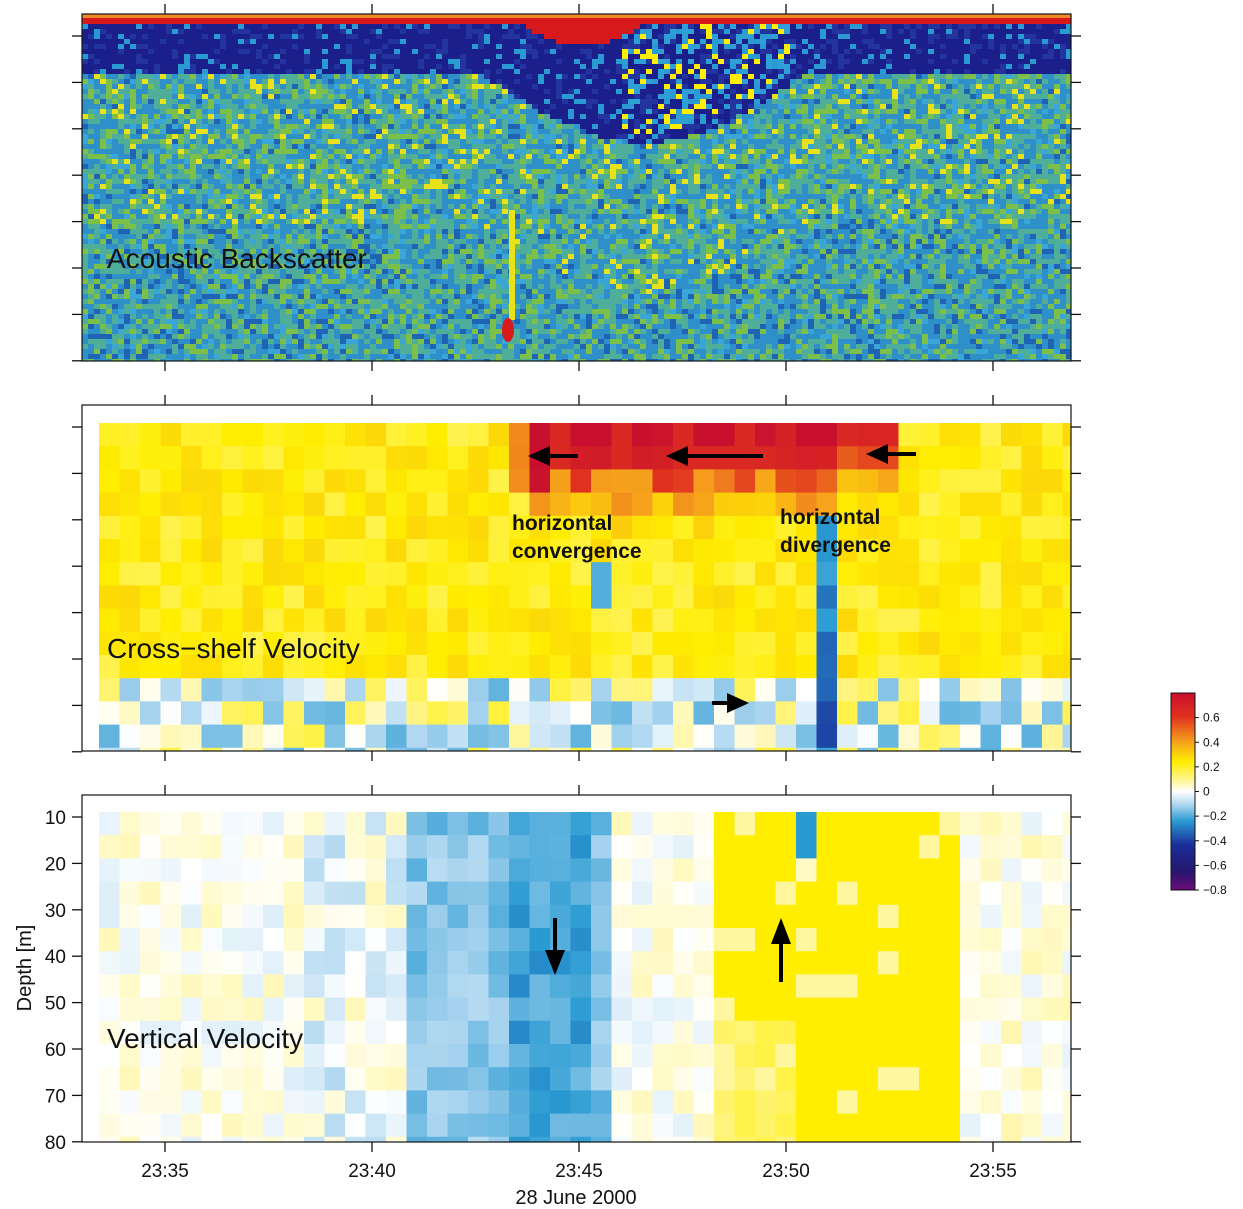  I want to click on y-axis-label: Depth [m], so click(25, 968).